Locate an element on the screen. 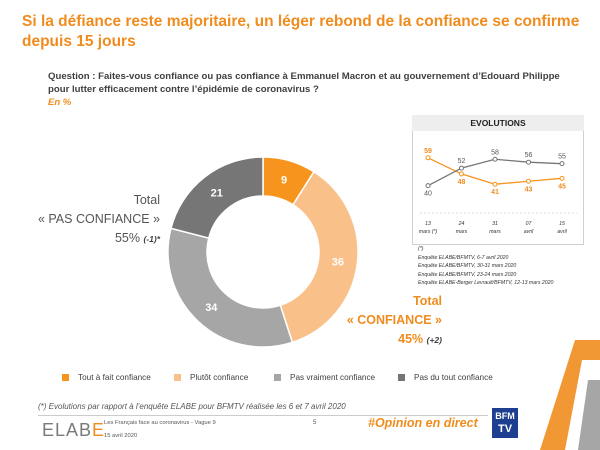  donut-slice-pas-vraiment is located at coordinates (230, 287).